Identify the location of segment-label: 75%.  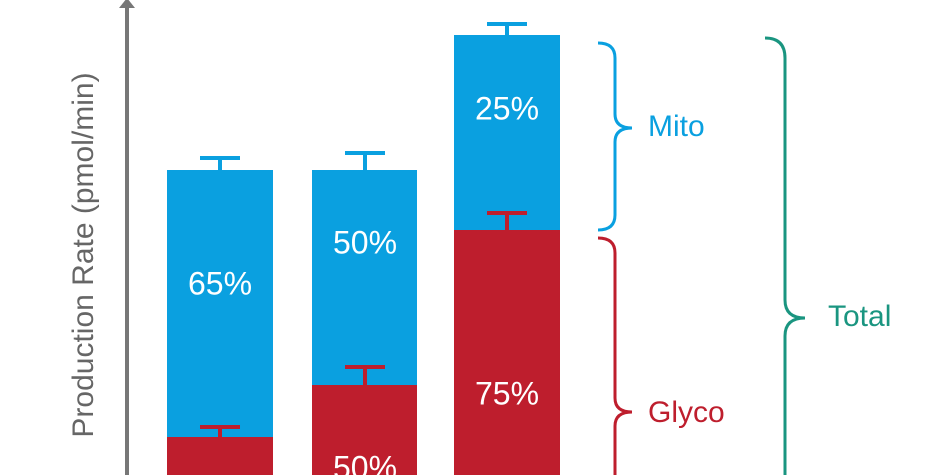
(507, 393).